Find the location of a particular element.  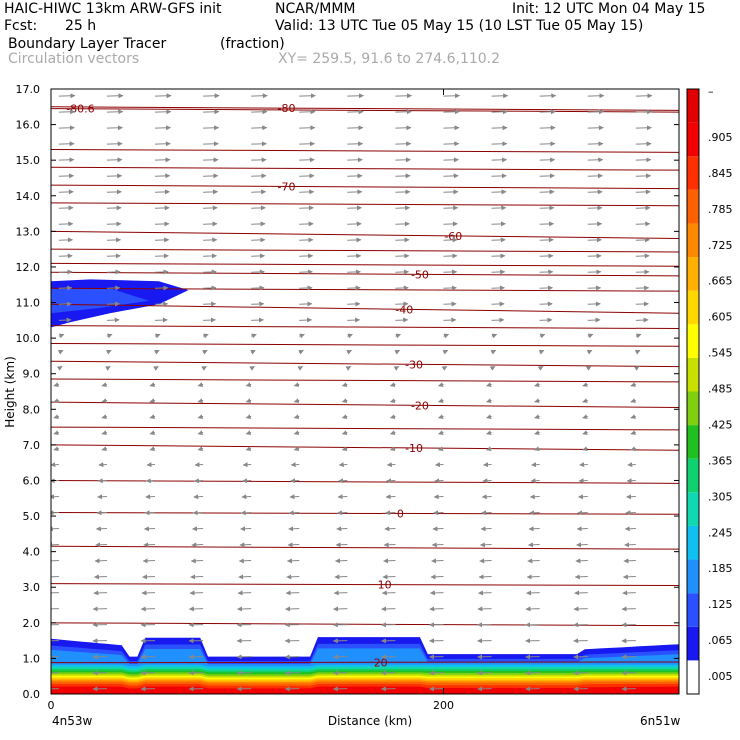

fcst-label: Fcst: is located at coordinates (21, 26).